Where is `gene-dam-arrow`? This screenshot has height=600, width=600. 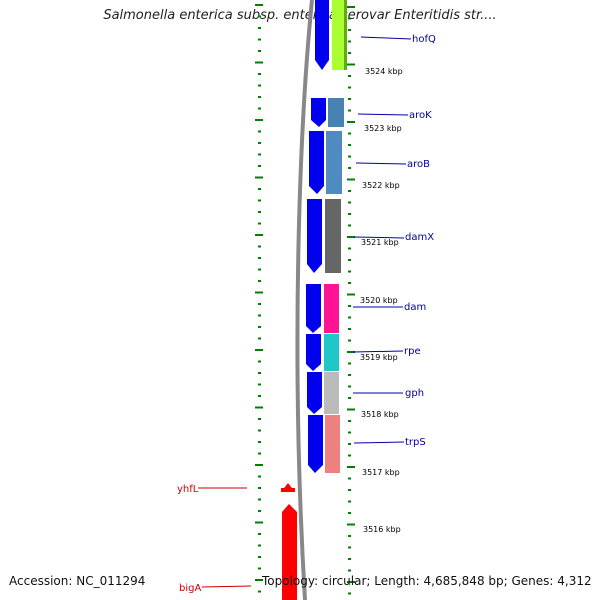
gene-dam-arrow is located at coordinates (313, 308).